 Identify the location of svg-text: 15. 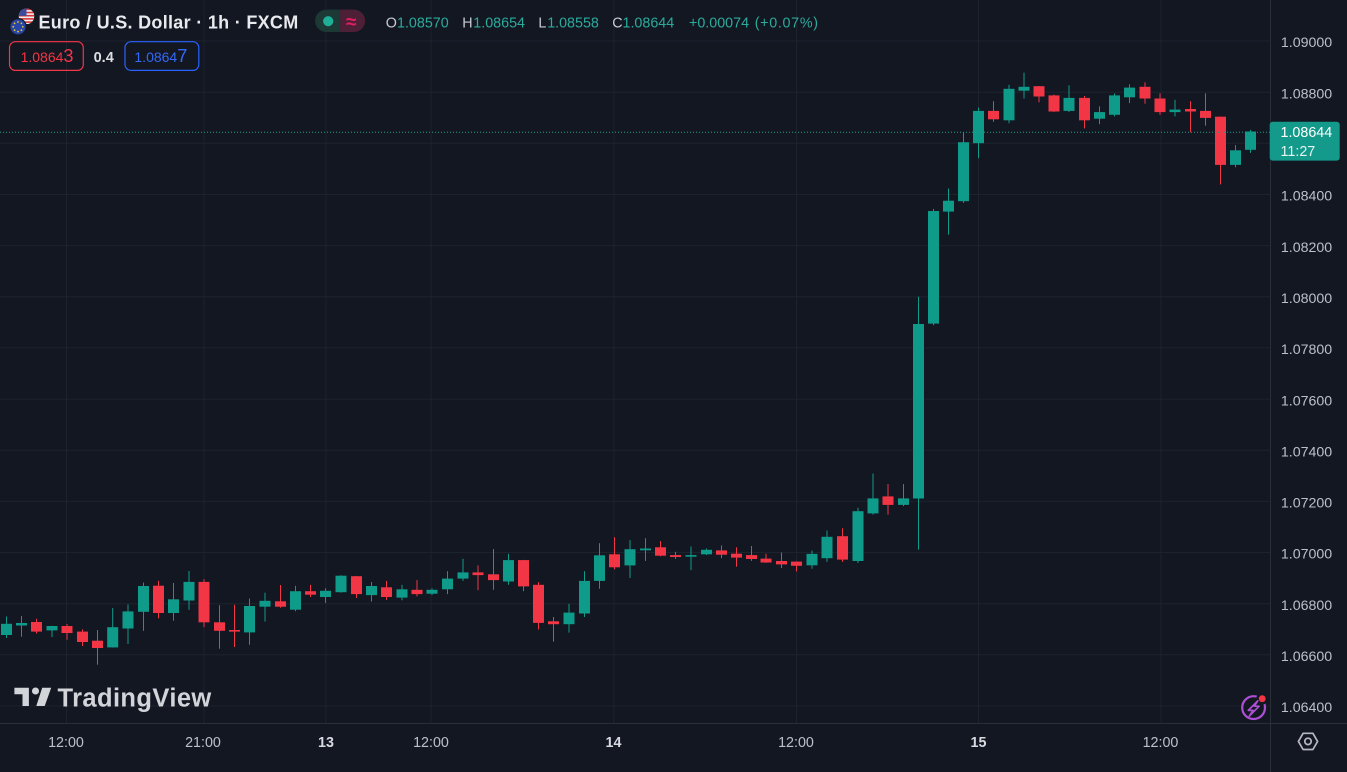
(979, 743).